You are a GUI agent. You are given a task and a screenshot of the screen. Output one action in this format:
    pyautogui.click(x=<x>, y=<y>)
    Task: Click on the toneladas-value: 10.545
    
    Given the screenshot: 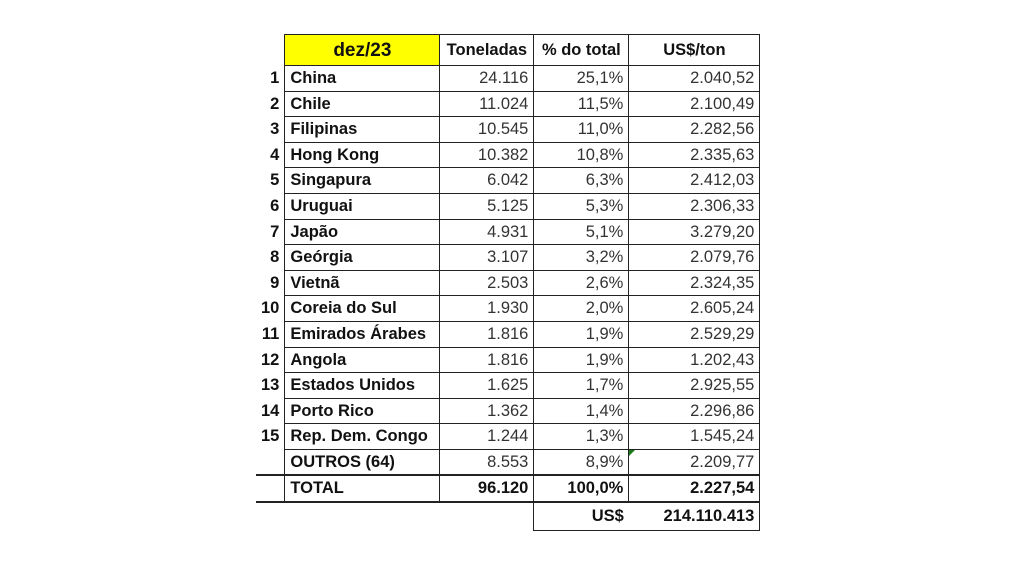 What is the action you would take?
    pyautogui.click(x=487, y=129)
    